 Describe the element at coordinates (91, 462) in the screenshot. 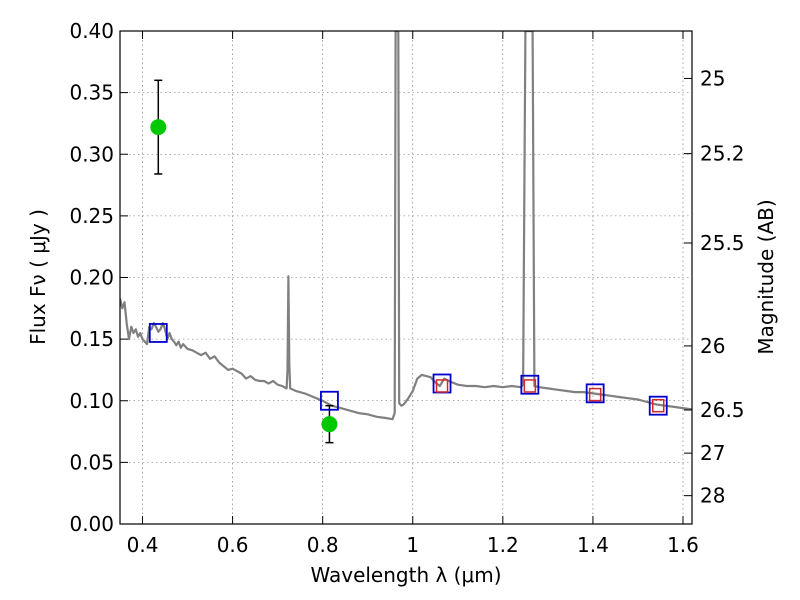

I see `y-tick-label: 0.05` at that location.